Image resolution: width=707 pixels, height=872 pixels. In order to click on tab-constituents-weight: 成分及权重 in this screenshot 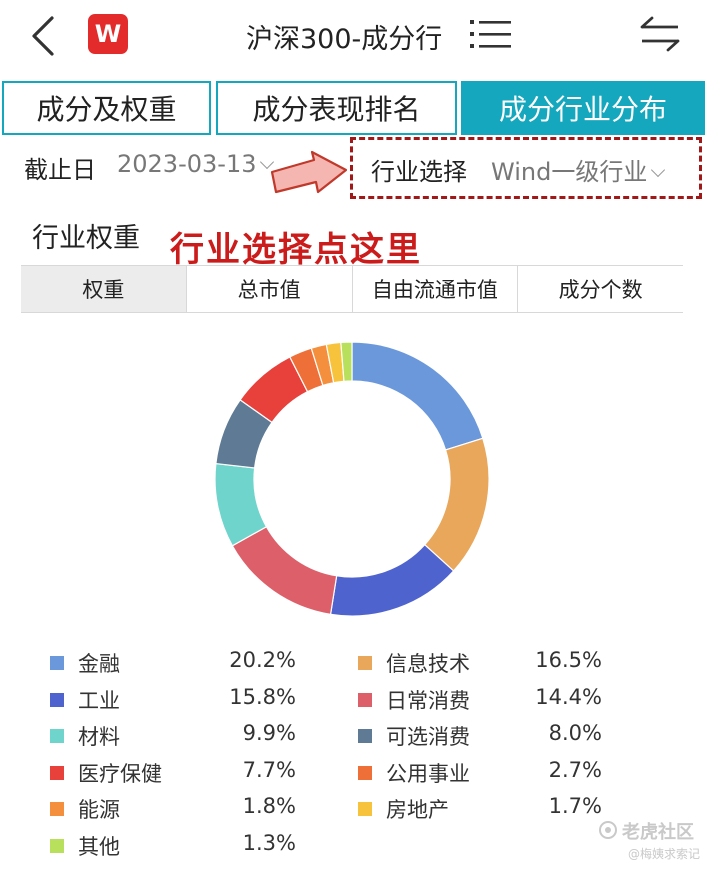, I will do `click(106, 108)`.